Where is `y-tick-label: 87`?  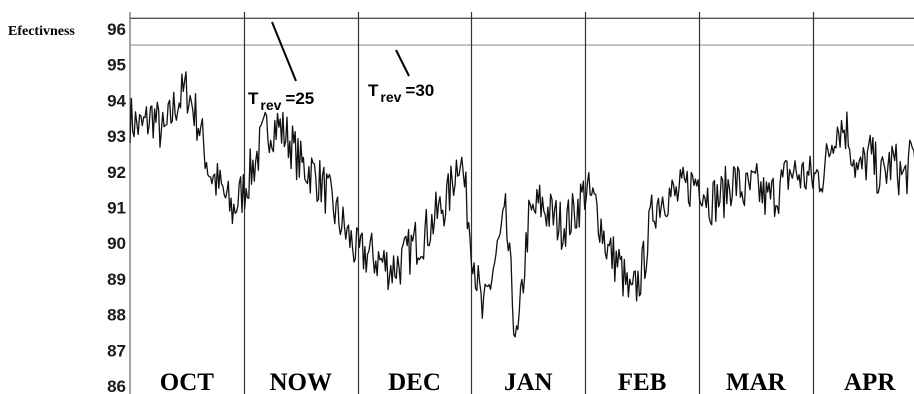
y-tick-label: 87 is located at coordinates (116, 350).